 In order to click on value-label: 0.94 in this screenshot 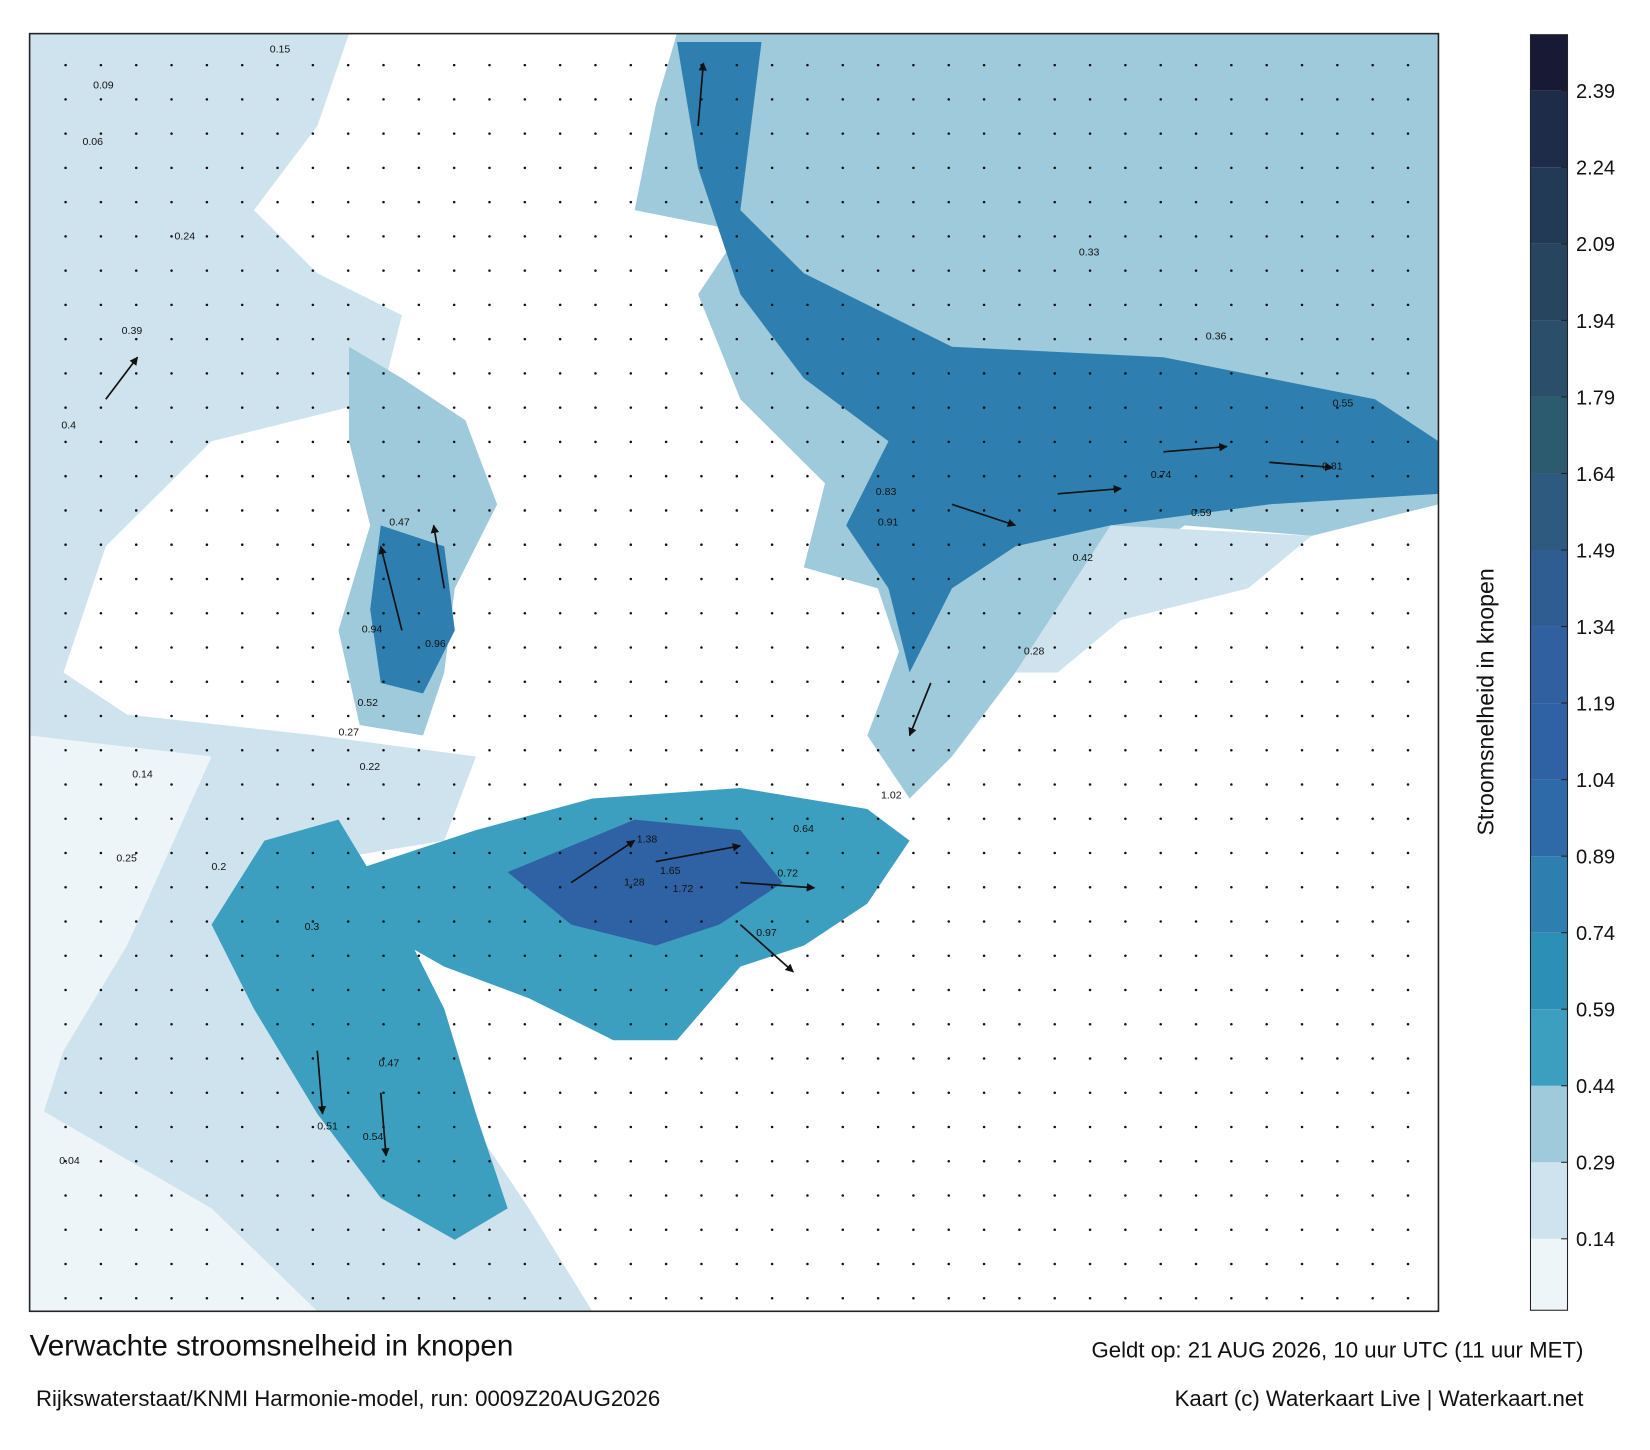, I will do `click(372, 630)`.